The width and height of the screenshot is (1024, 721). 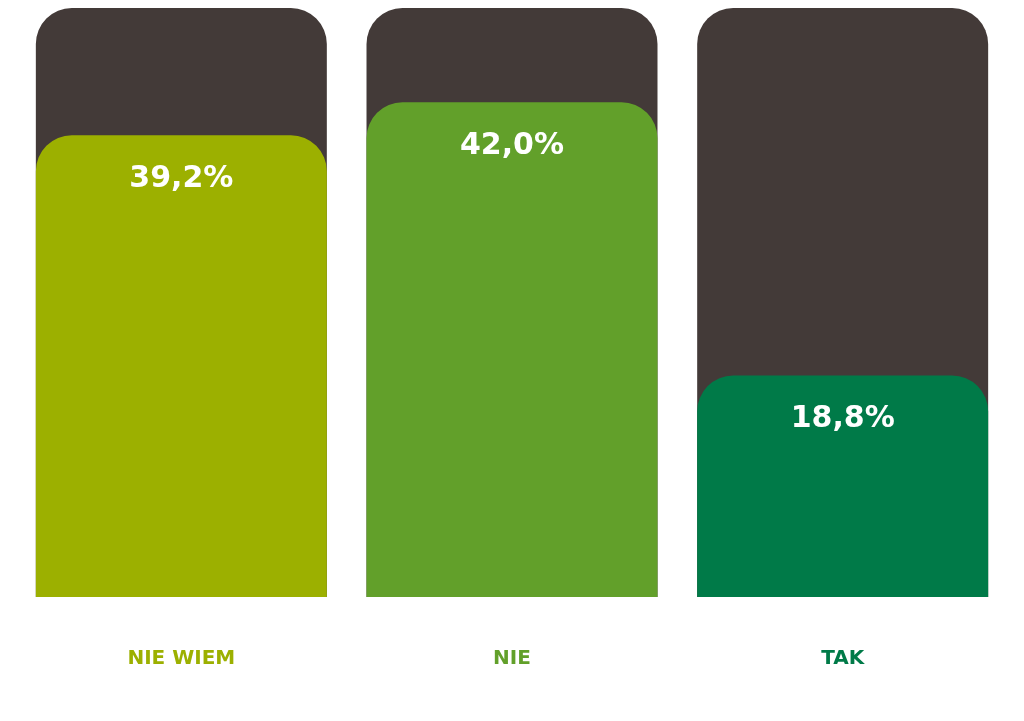 What do you see at coordinates (512, 657) in the screenshot?
I see `x-tick-label: NIE` at bounding box center [512, 657].